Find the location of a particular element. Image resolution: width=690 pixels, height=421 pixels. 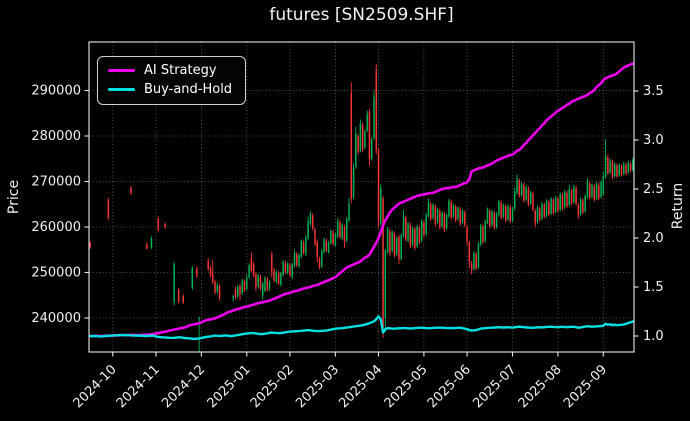

return-axis-ticks: 1.0 1.5 2.0 2.5 3.0 3.5 is located at coordinates (649, 214).